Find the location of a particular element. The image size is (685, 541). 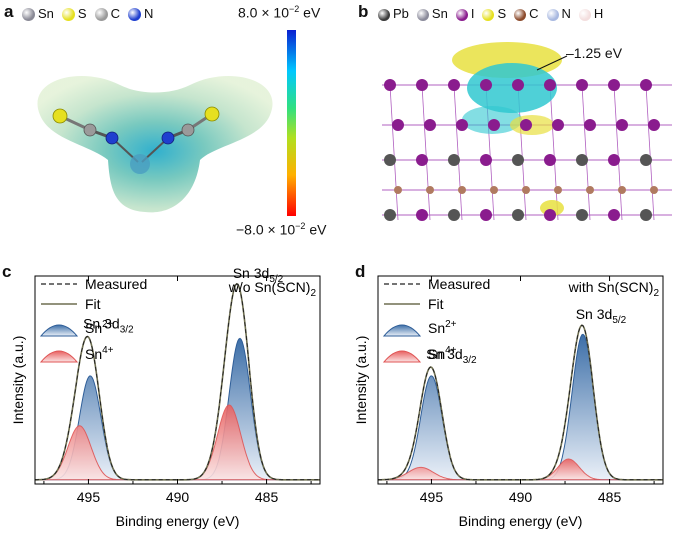

panel-c-label: c is located at coordinates (7, 271).